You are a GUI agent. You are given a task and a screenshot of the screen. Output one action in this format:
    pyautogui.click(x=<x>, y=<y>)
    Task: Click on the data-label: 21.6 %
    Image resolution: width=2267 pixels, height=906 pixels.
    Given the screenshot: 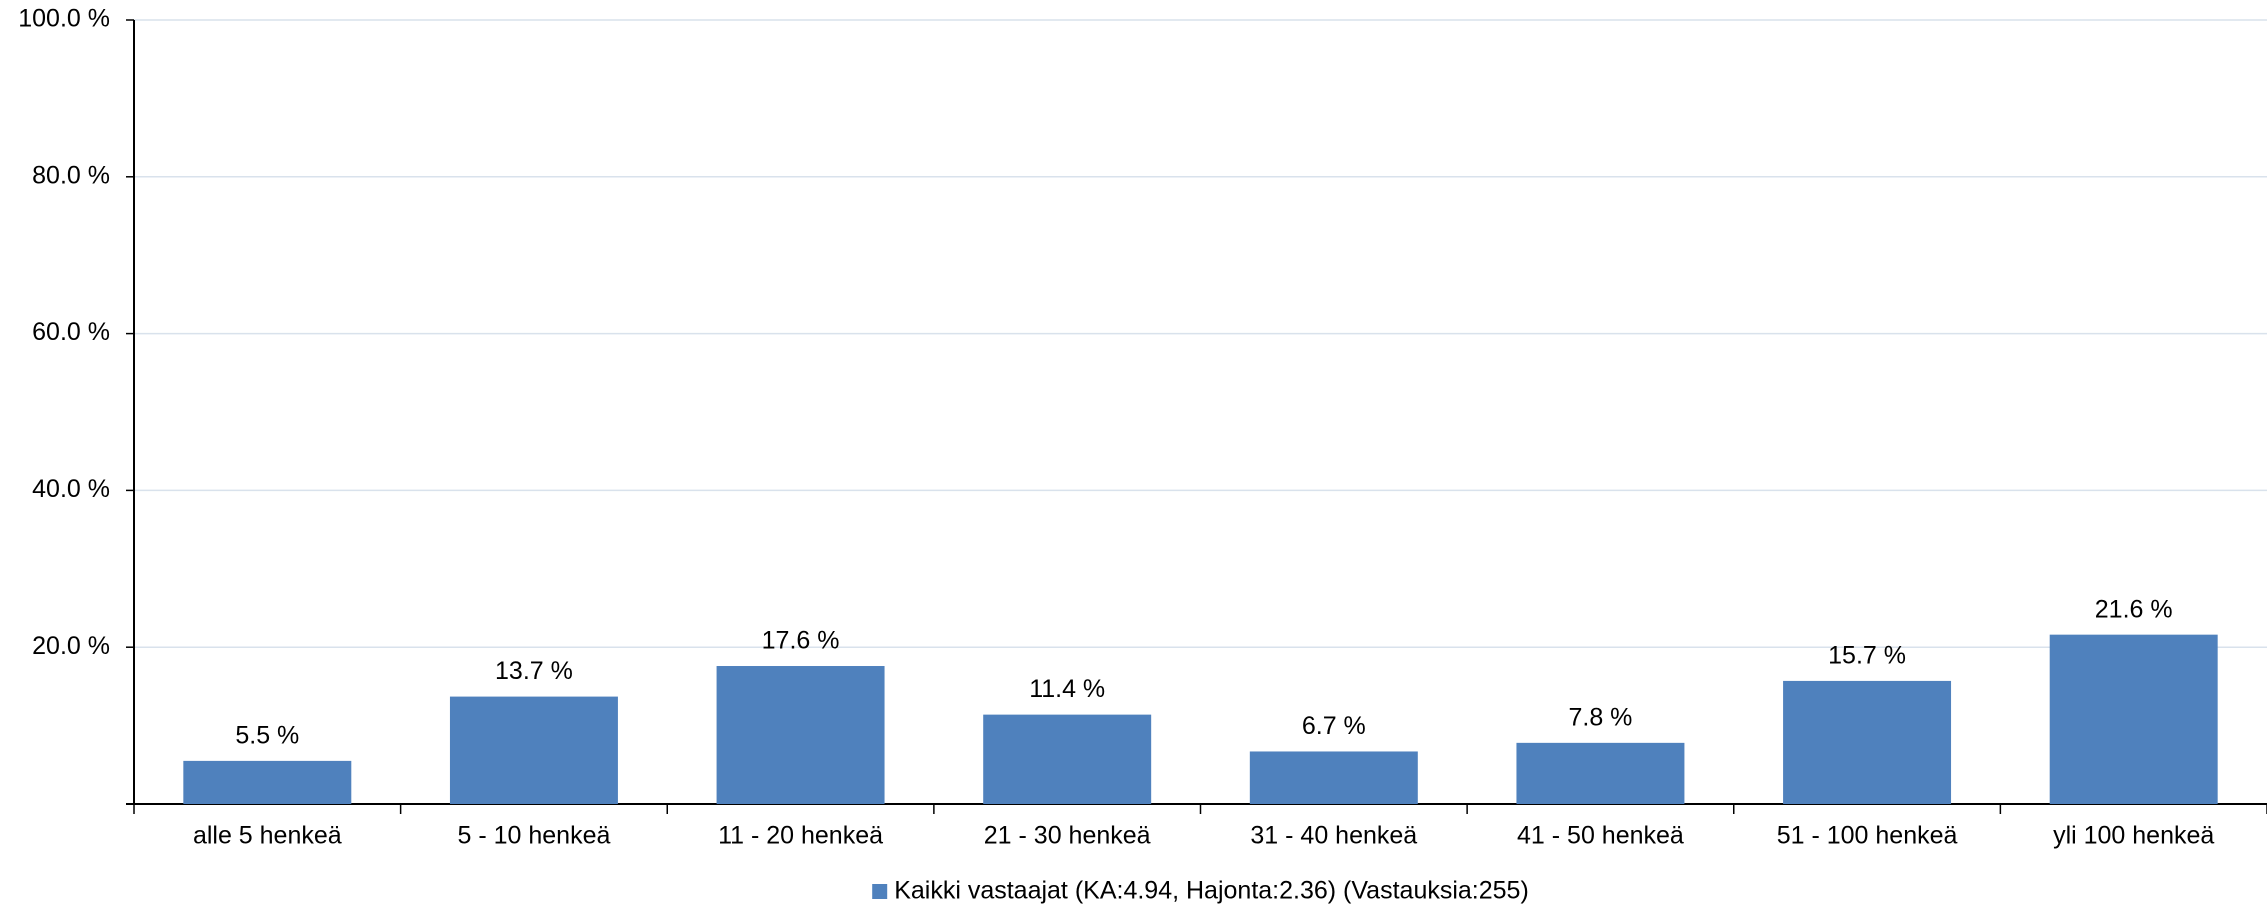 What is the action you would take?
    pyautogui.click(x=2134, y=609)
    